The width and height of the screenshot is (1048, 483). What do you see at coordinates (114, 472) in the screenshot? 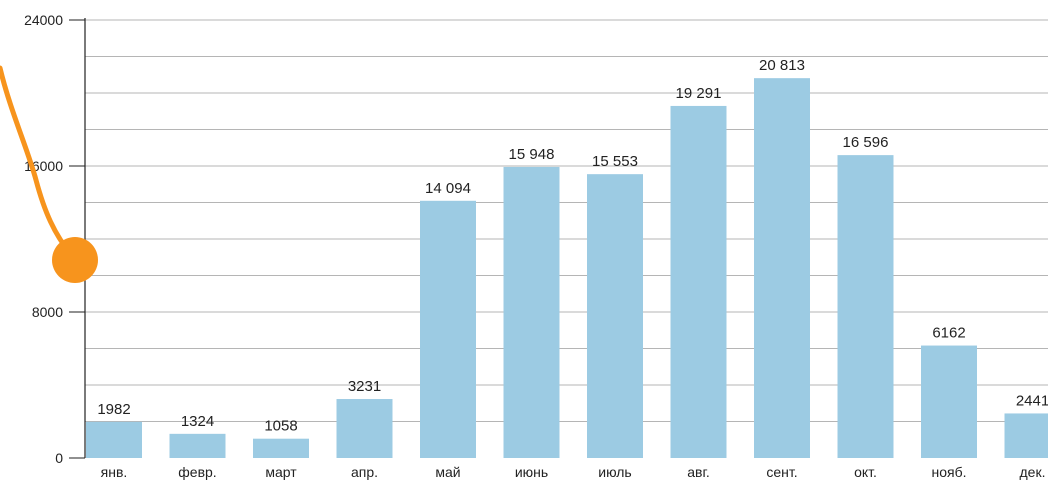
I see `x-category-label: янв.` at bounding box center [114, 472].